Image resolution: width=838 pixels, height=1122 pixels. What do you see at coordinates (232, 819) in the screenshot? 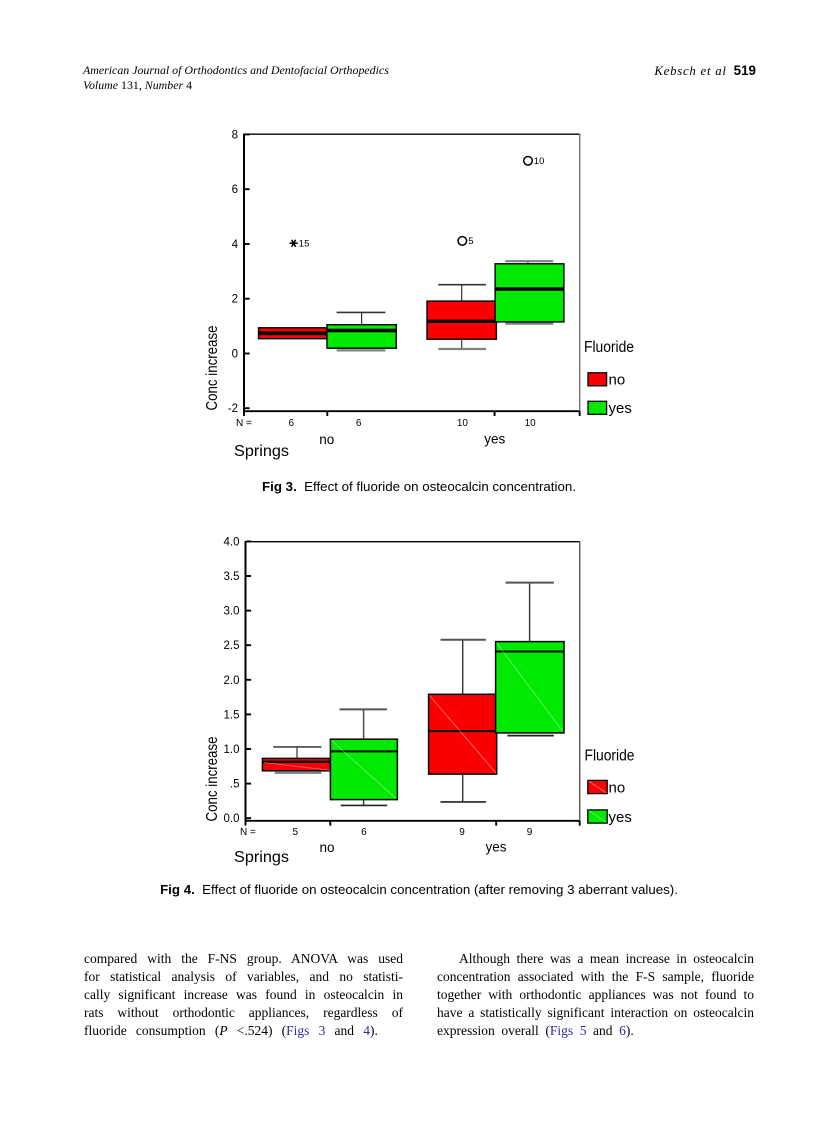
I see `svg-text: 0.0` at bounding box center [232, 819].